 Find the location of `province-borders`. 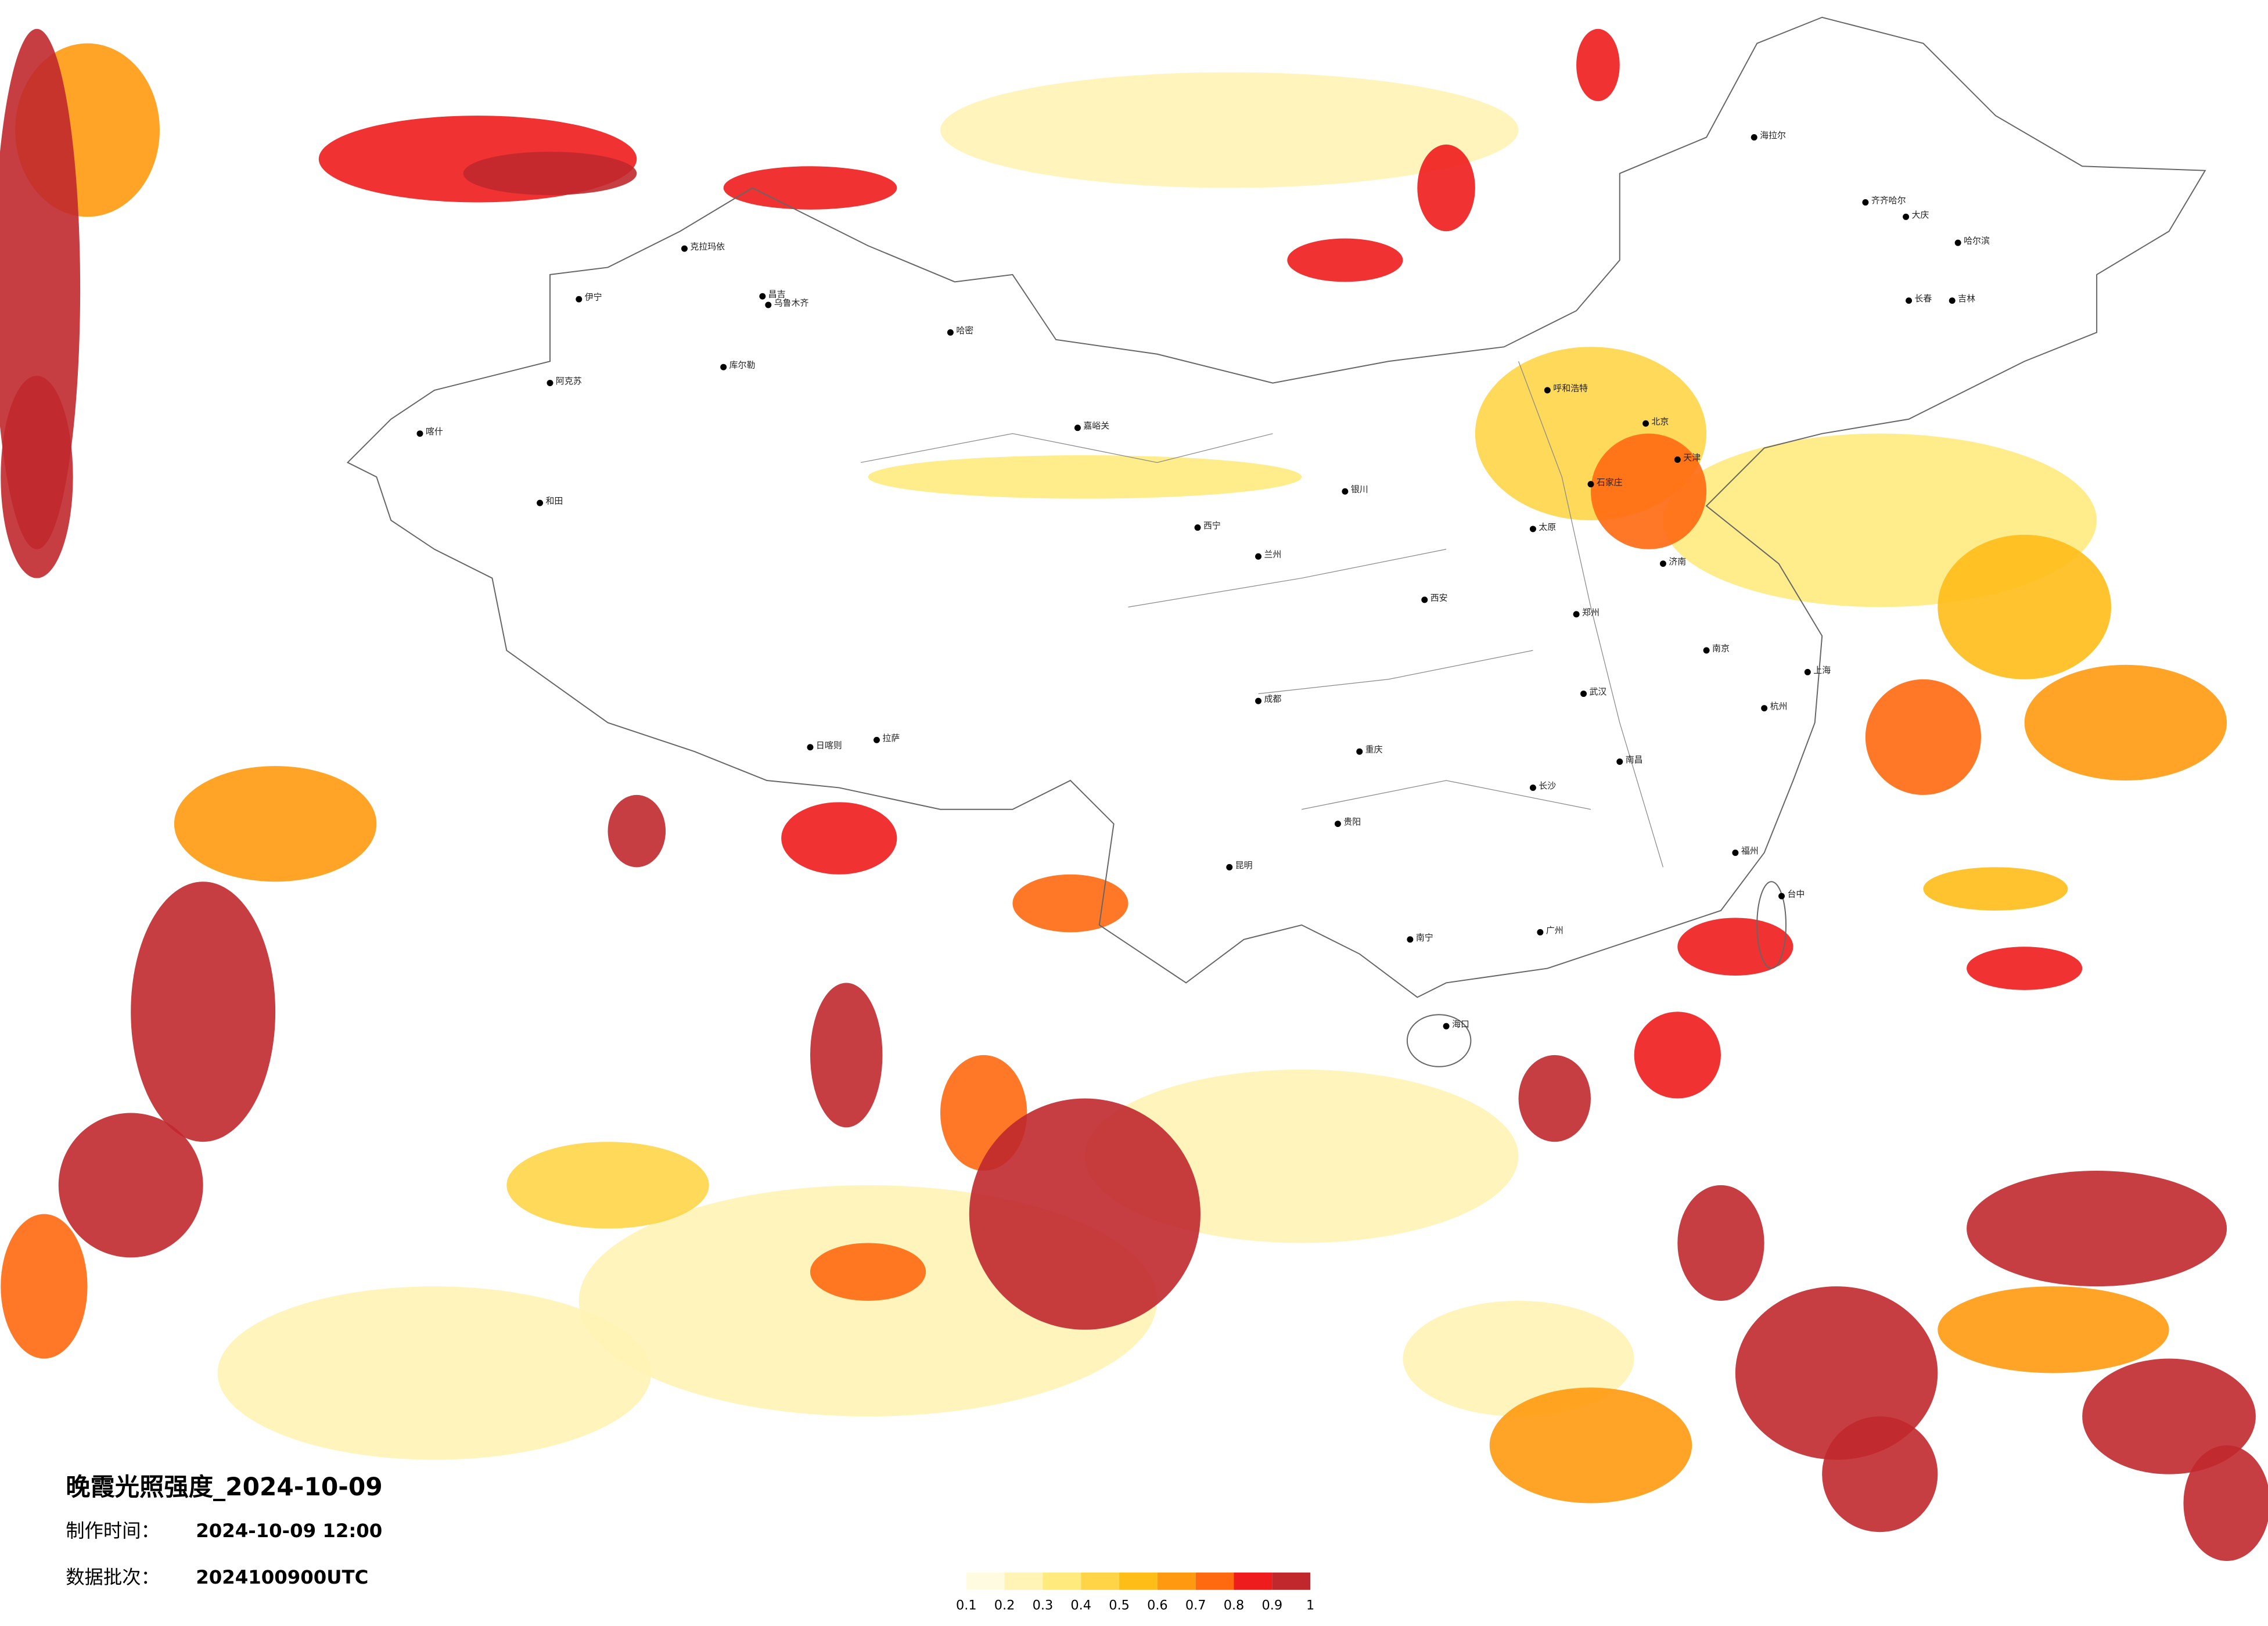

province-borders is located at coordinates (1262, 614).